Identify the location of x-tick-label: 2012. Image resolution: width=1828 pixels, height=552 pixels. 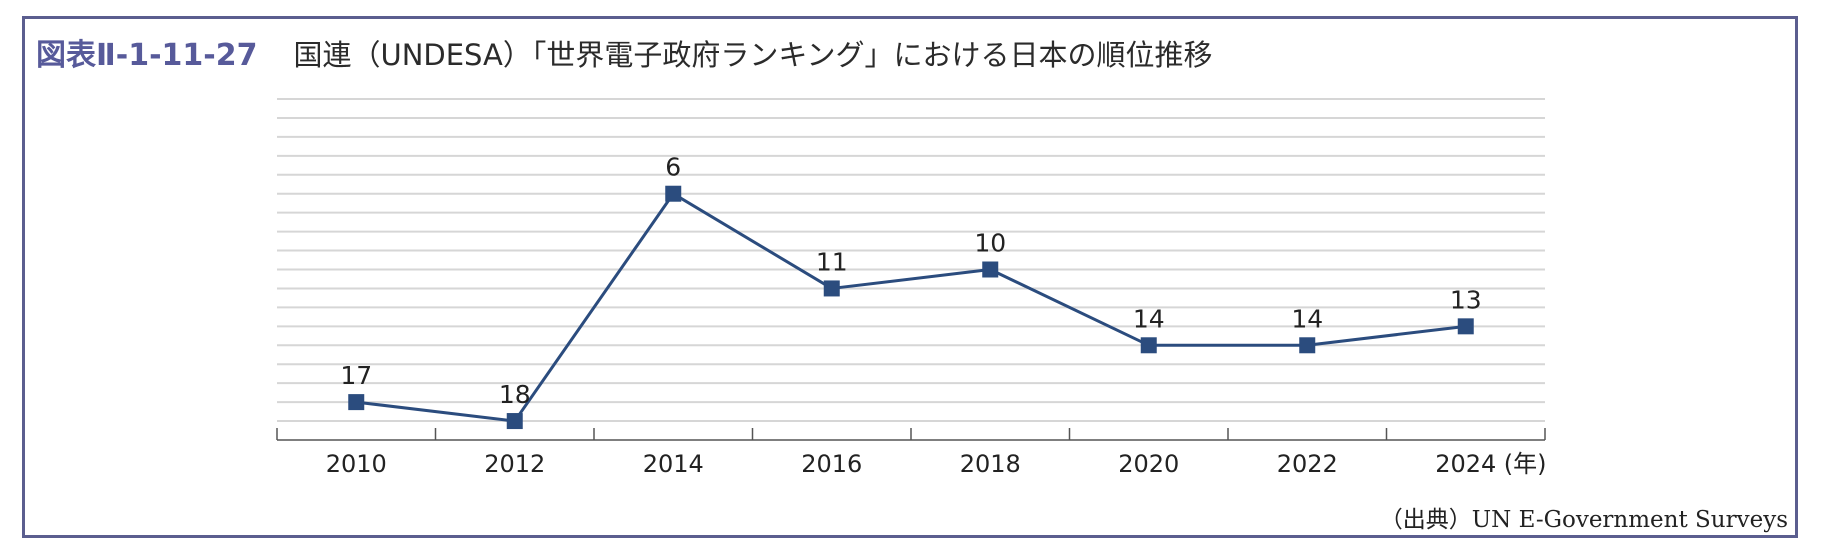
(514, 464).